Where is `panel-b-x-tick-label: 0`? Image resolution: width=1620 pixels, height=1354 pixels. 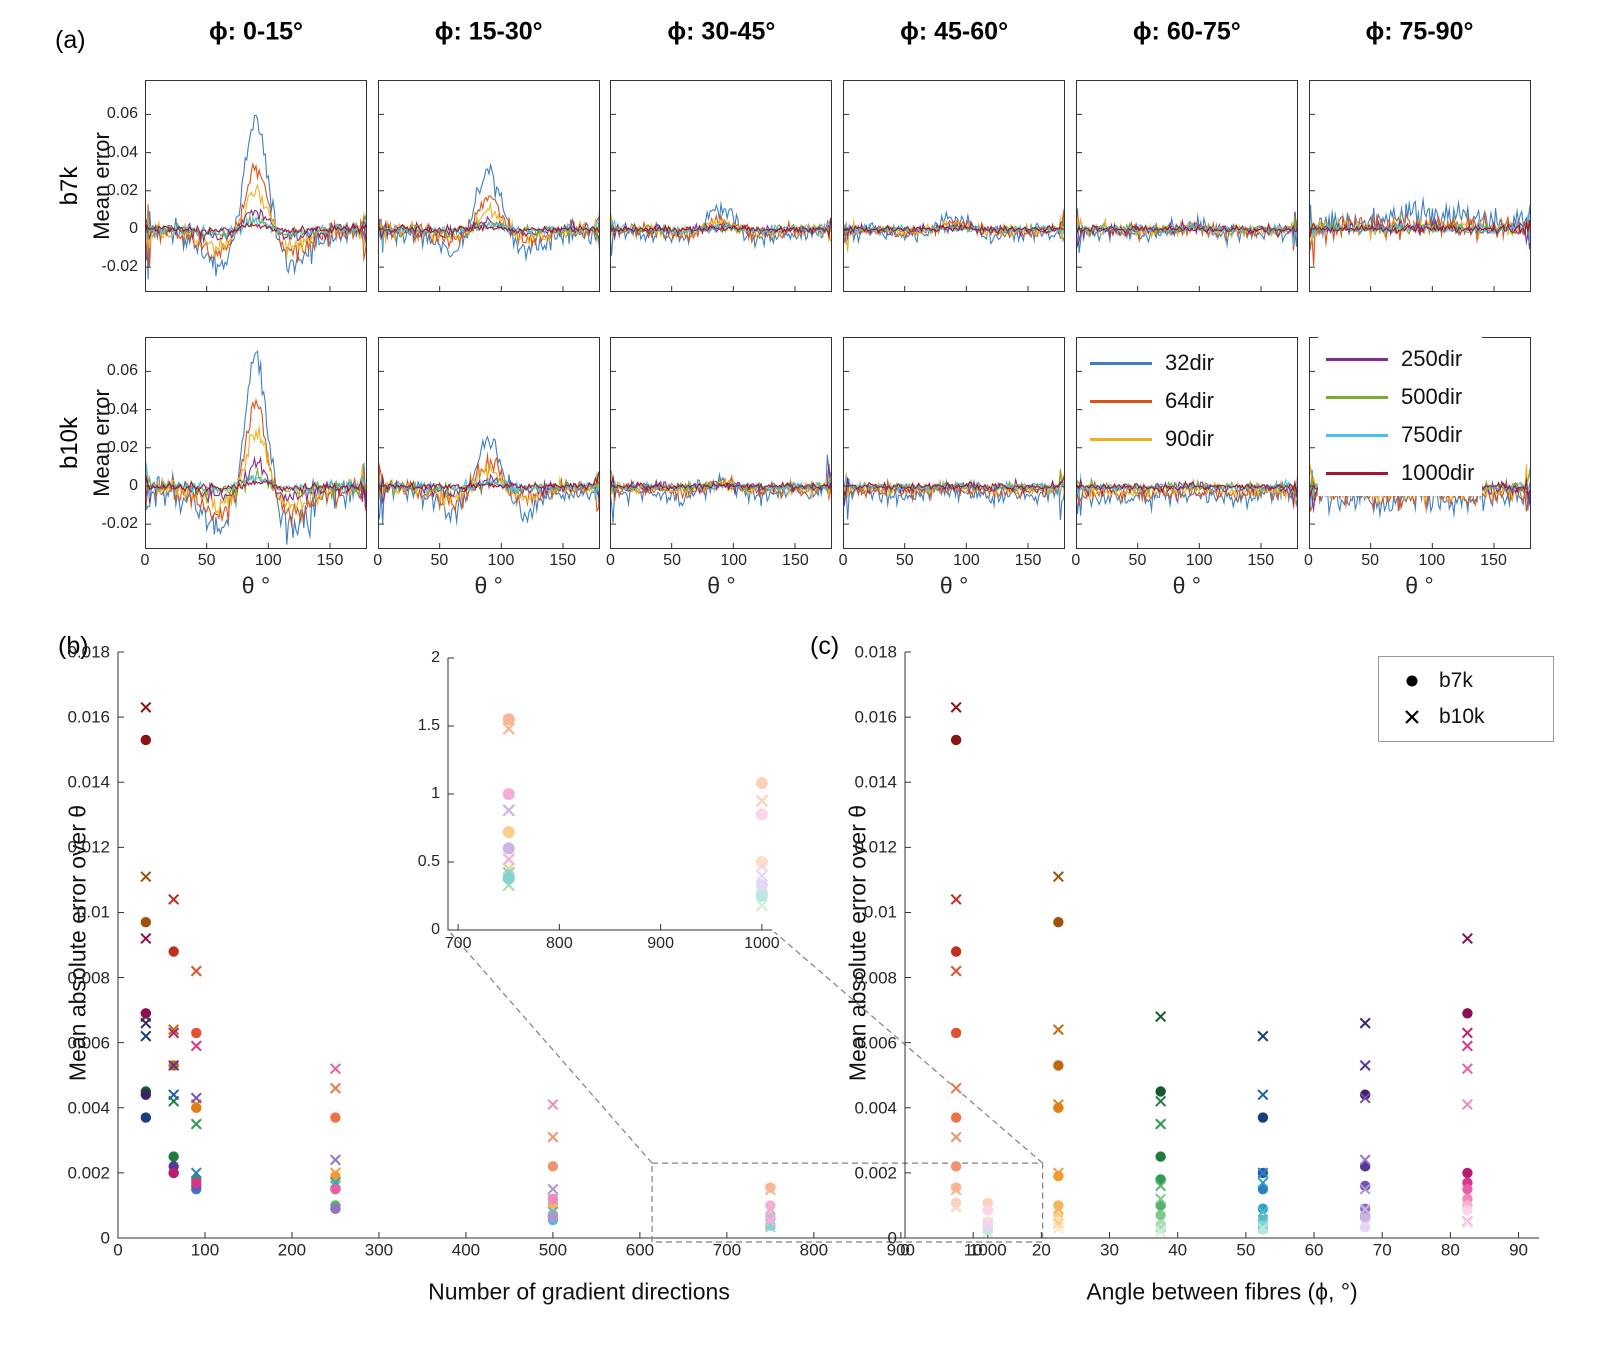
panel-b-x-tick-label: 0 is located at coordinates (118, 1250).